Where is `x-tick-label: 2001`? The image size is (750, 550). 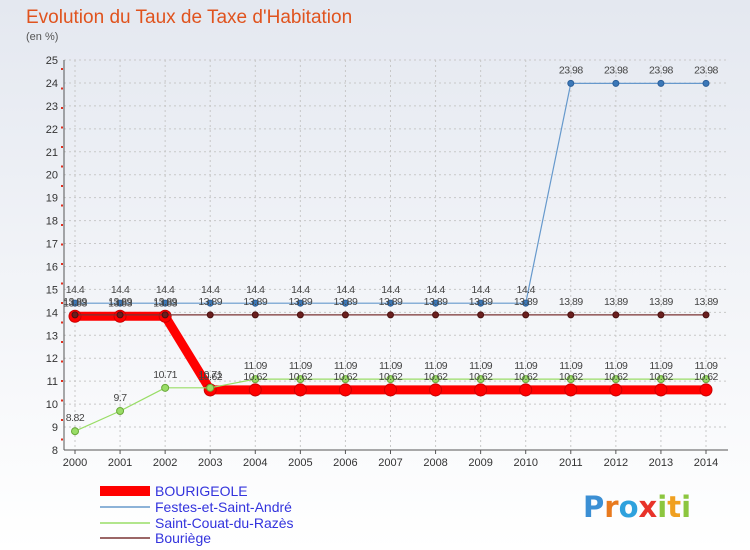
x-tick-label: 2001 is located at coordinates (120, 463).